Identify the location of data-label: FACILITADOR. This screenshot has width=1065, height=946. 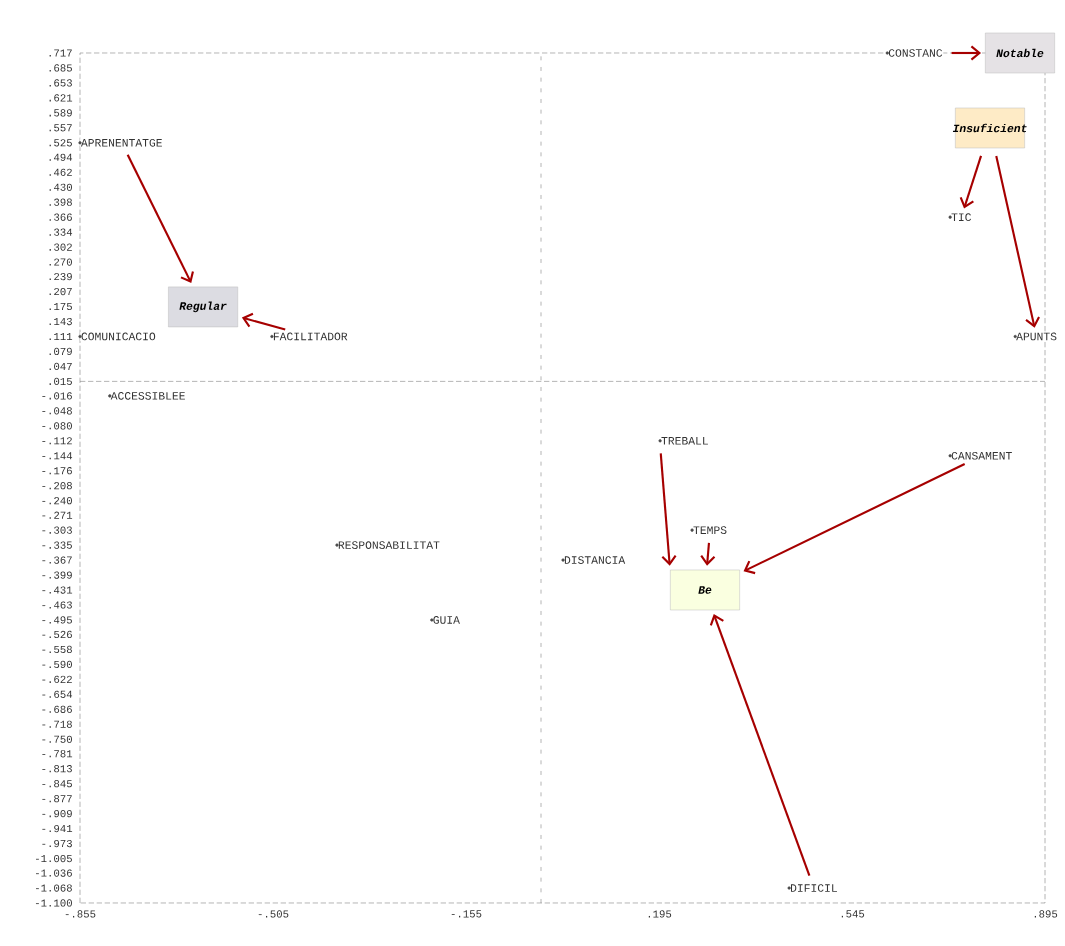
(310, 336).